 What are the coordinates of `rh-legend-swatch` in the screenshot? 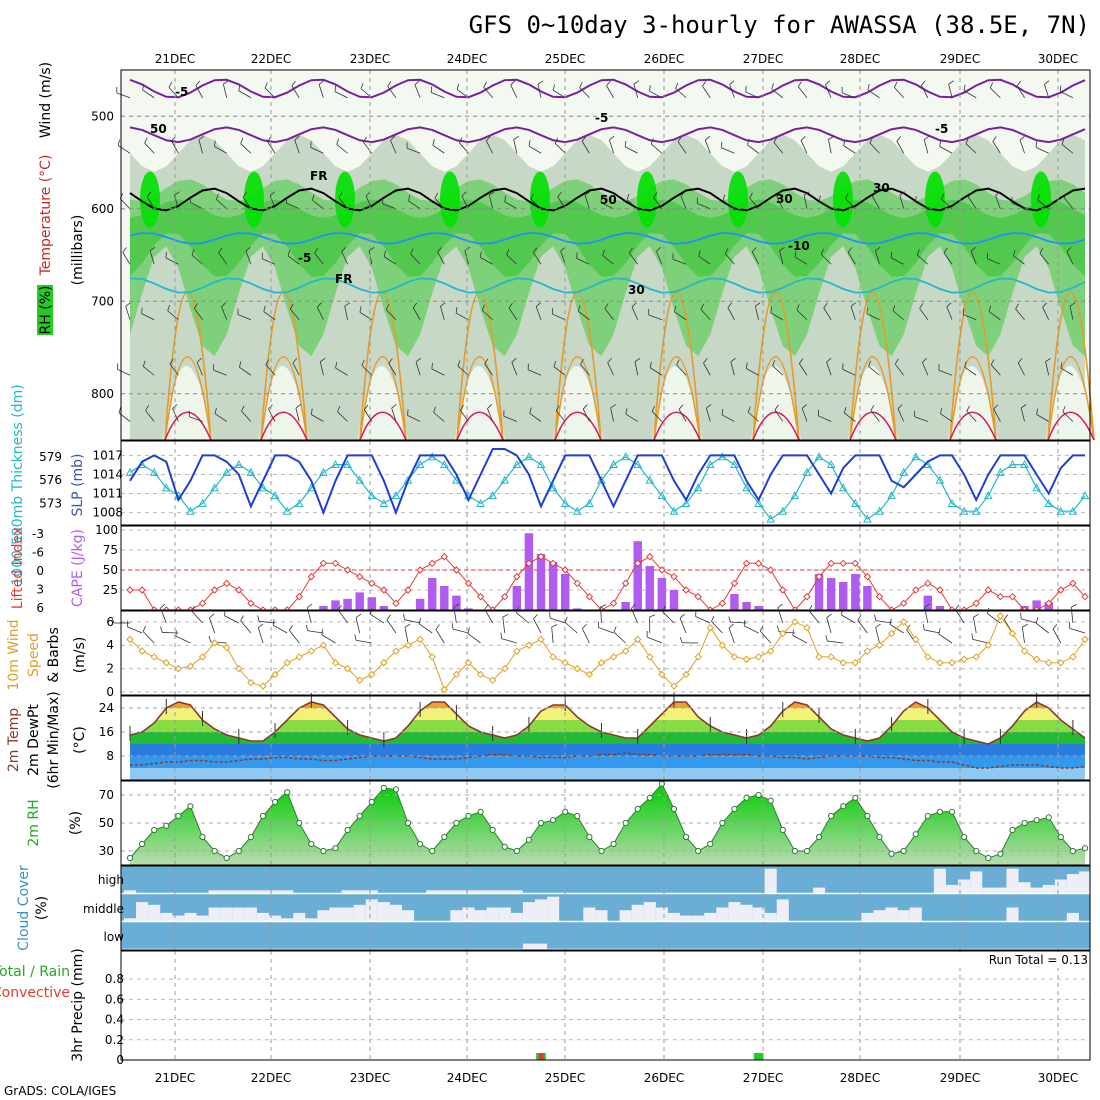 It's located at (45, 310).